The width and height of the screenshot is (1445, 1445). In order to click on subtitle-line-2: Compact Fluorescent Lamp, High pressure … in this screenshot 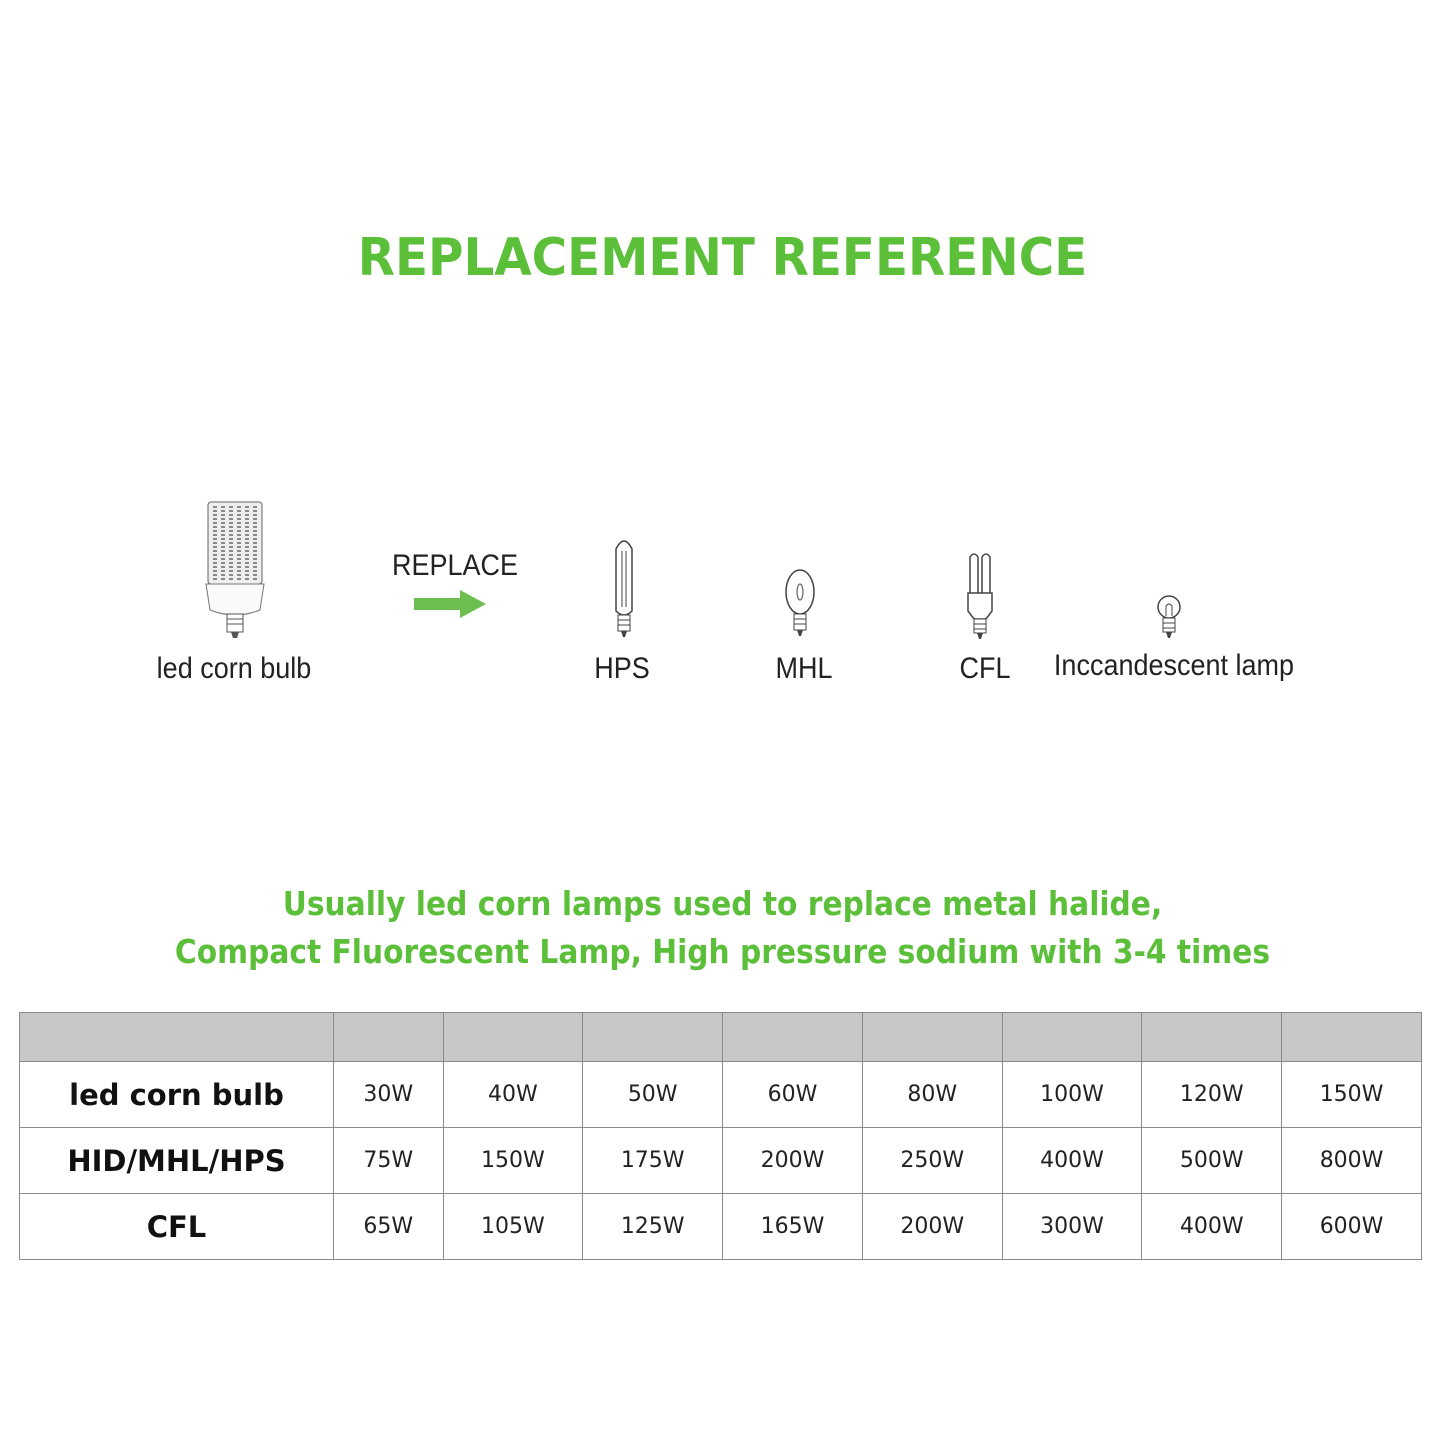, I will do `click(722, 951)`.